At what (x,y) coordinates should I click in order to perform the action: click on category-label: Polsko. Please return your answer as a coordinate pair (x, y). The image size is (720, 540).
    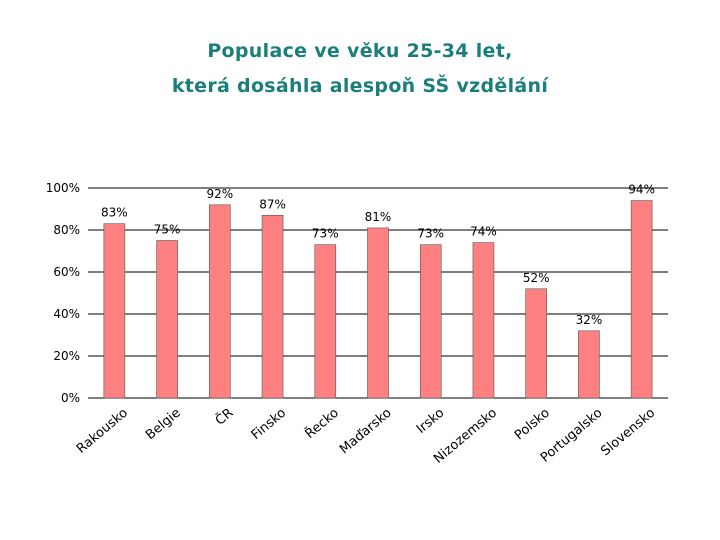
    Looking at the image, I should click on (532, 425).